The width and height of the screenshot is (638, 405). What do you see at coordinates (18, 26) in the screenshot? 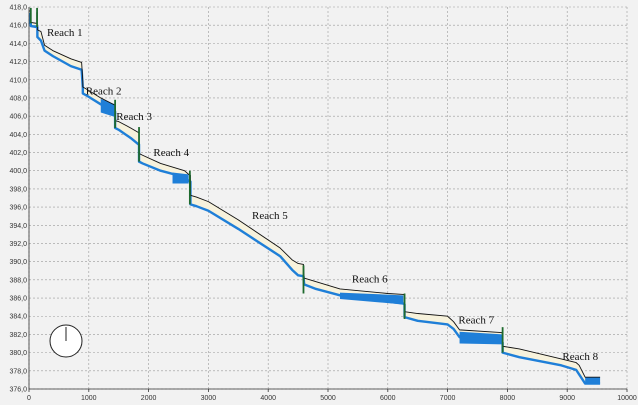
I see `y-tick-label: 416,0` at bounding box center [18, 26].